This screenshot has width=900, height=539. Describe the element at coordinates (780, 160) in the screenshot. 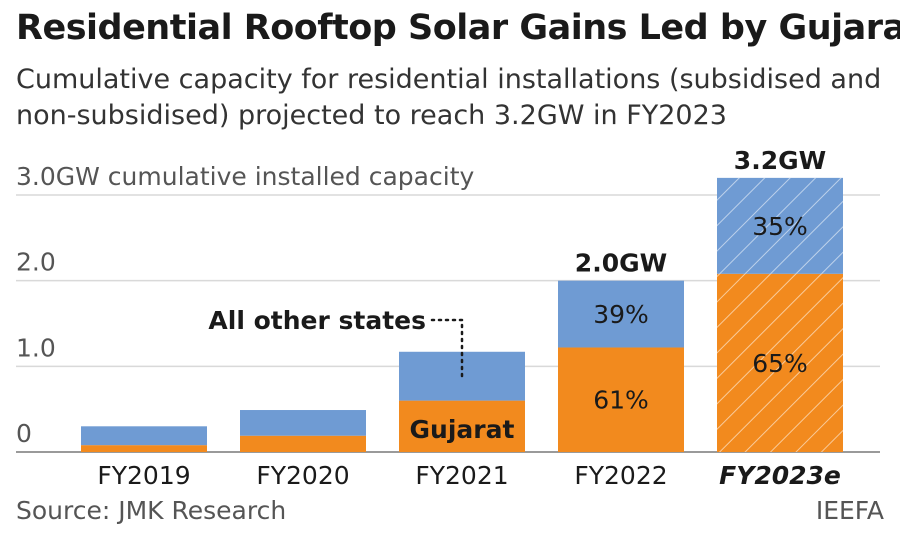

I see `bar-total-label: 3.2GW` at that location.